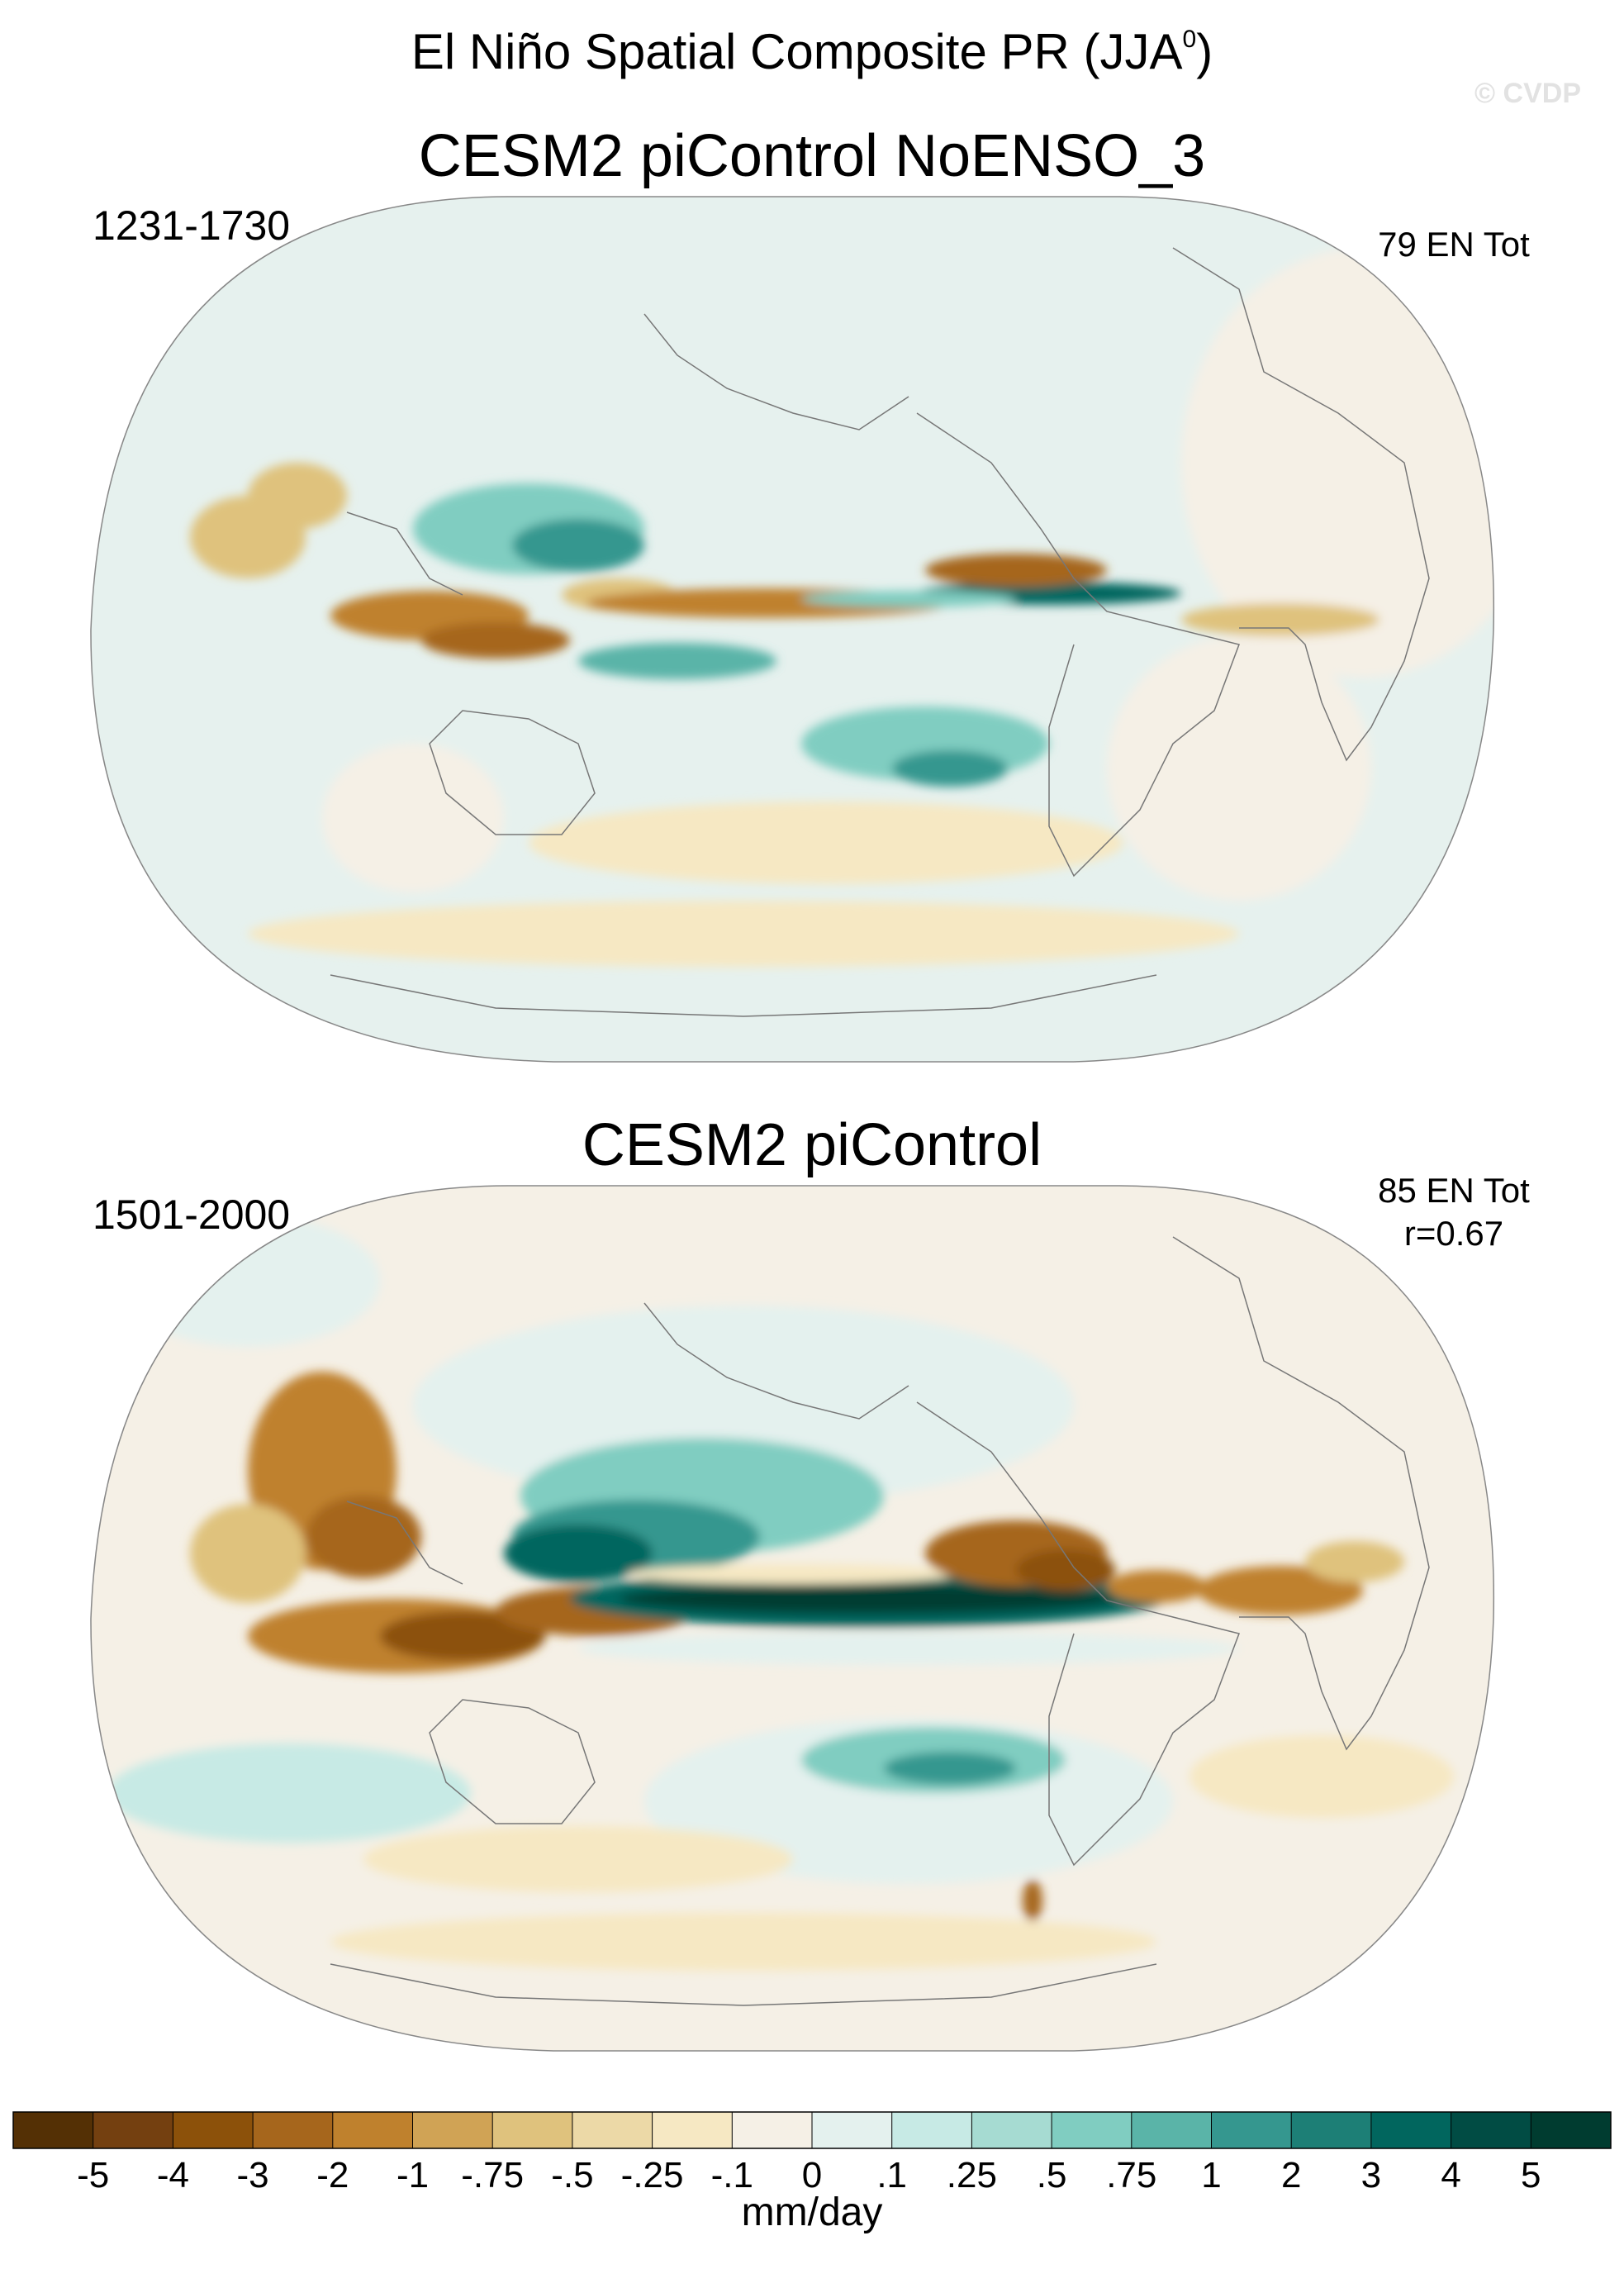  What do you see at coordinates (192, 1215) in the screenshot?
I see `panel-2-period: 1501-2000` at bounding box center [192, 1215].